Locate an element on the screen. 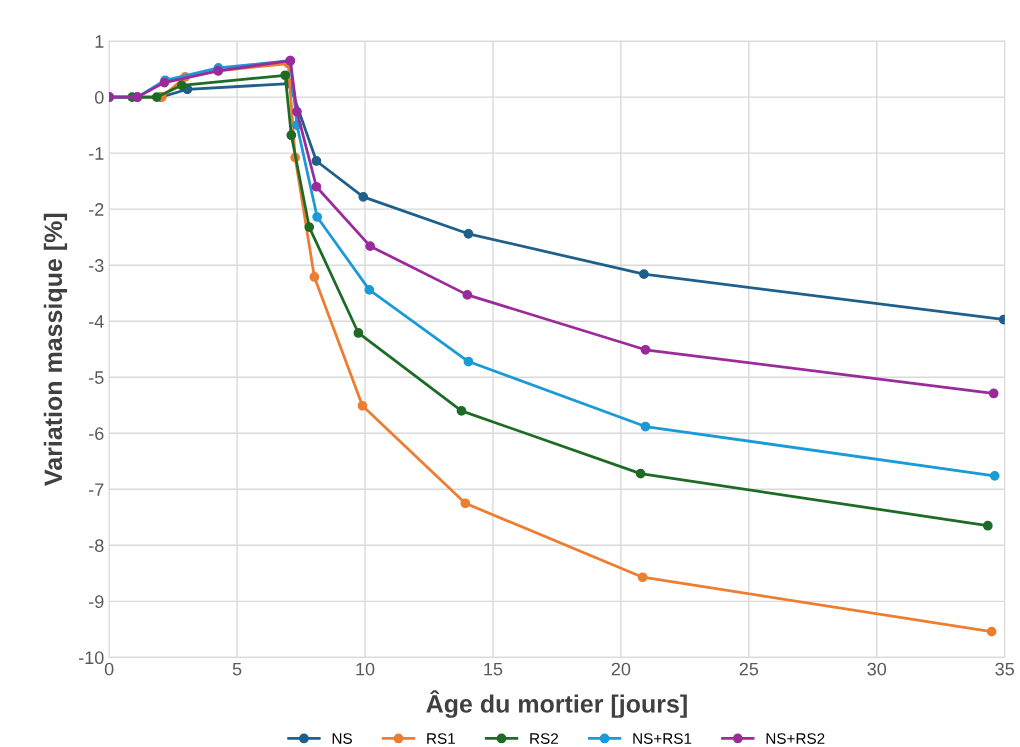 This screenshot has height=747, width=1020. legend-label: NS+RS1 is located at coordinates (662, 738).